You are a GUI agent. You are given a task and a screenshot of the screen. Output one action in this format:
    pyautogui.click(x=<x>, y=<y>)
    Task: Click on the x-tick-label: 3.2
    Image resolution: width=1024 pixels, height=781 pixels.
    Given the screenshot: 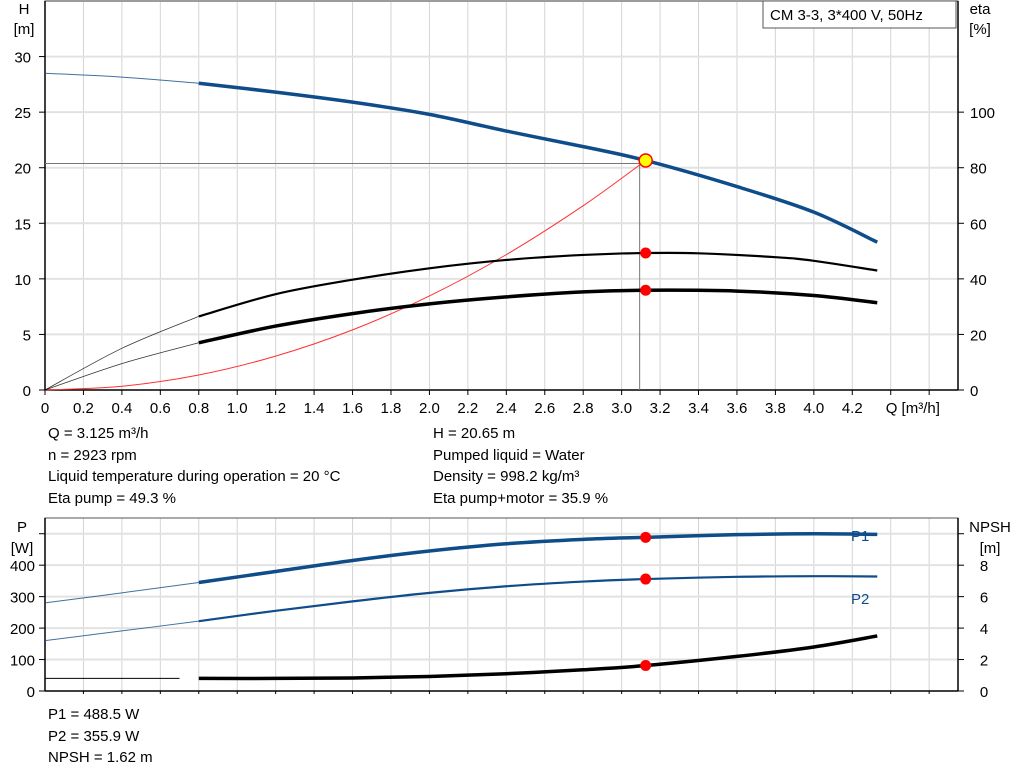 What is the action you would take?
    pyautogui.click(x=660, y=408)
    